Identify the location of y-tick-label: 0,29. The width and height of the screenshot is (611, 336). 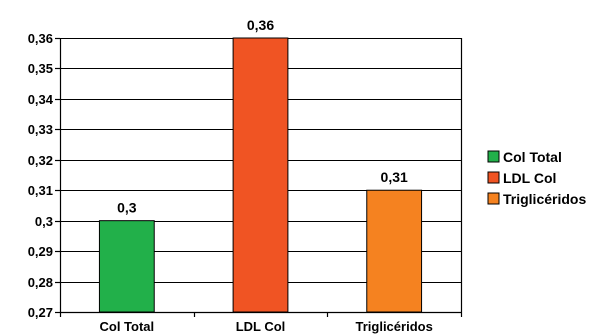
(40, 251).